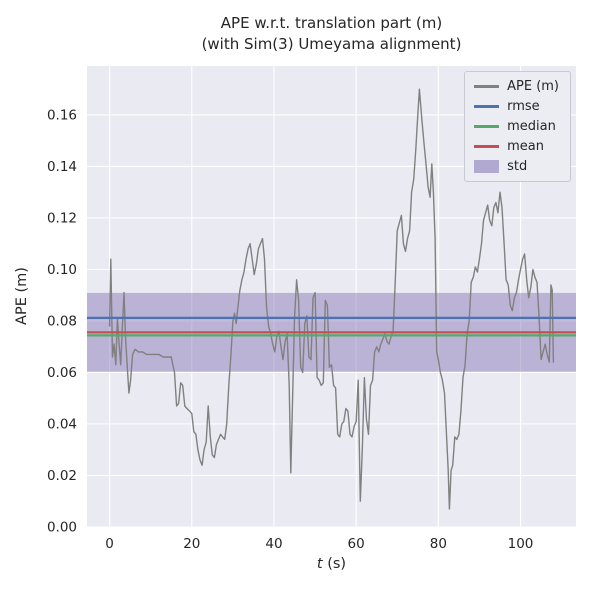 This screenshot has height=600, width=600. I want to click on x-axis-label-unit: (s), so click(334, 564).